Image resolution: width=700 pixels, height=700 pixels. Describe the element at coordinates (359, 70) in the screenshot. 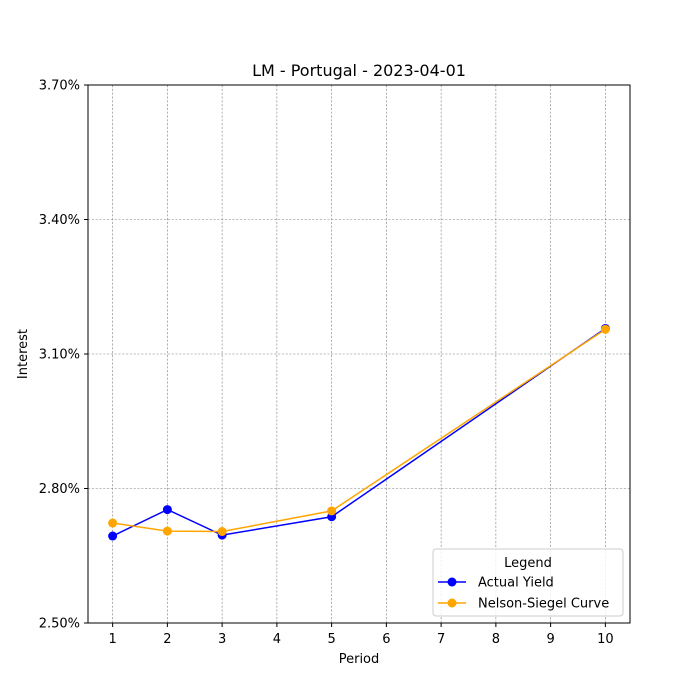

I see `chart-title: LM - Portugal - 2023-04-01` at that location.